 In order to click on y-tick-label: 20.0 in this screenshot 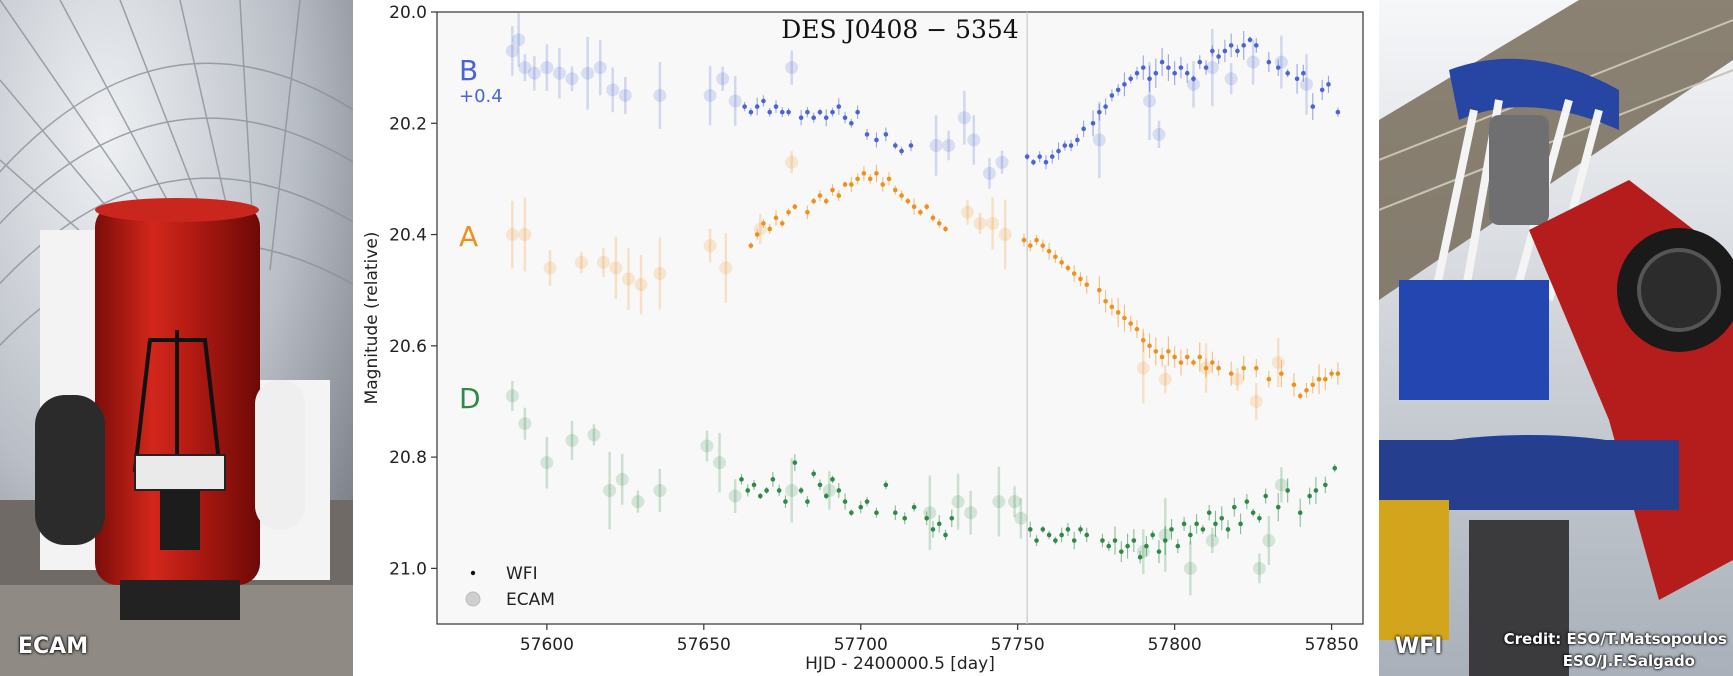, I will do `click(408, 13)`.